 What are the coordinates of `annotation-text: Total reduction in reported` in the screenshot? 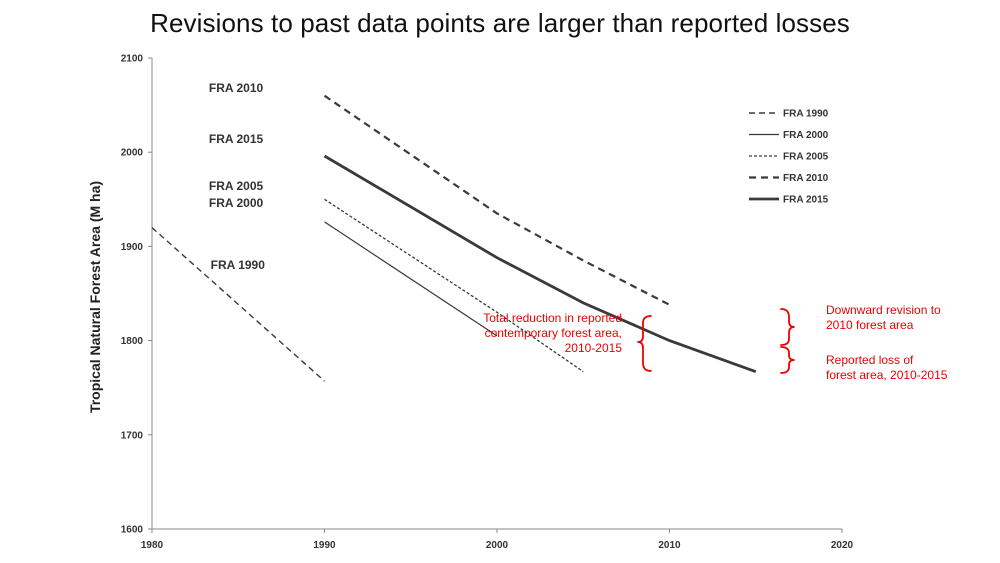 It's located at (552, 318).